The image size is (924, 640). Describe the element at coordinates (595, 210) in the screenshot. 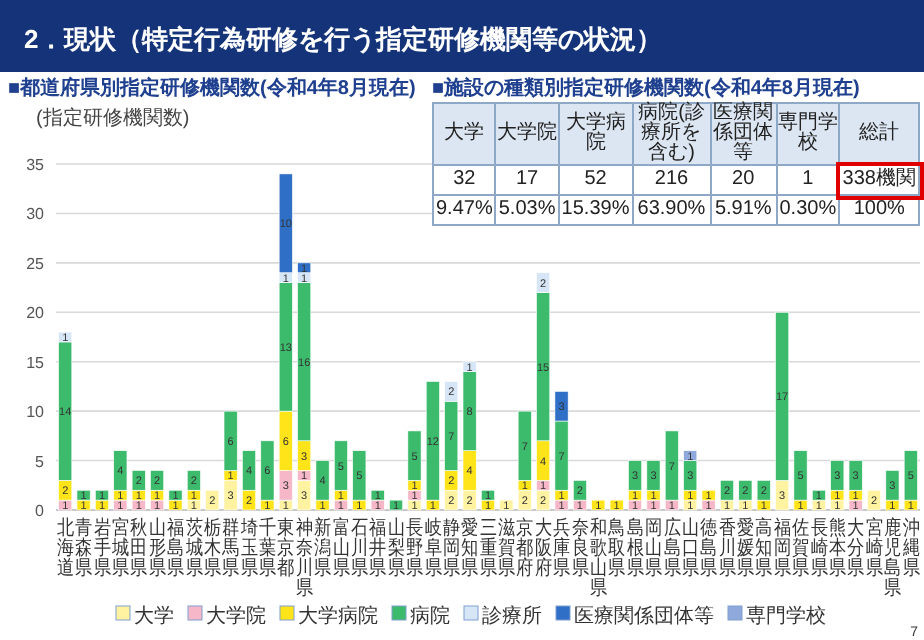

I see `data-label: 15.39%` at that location.